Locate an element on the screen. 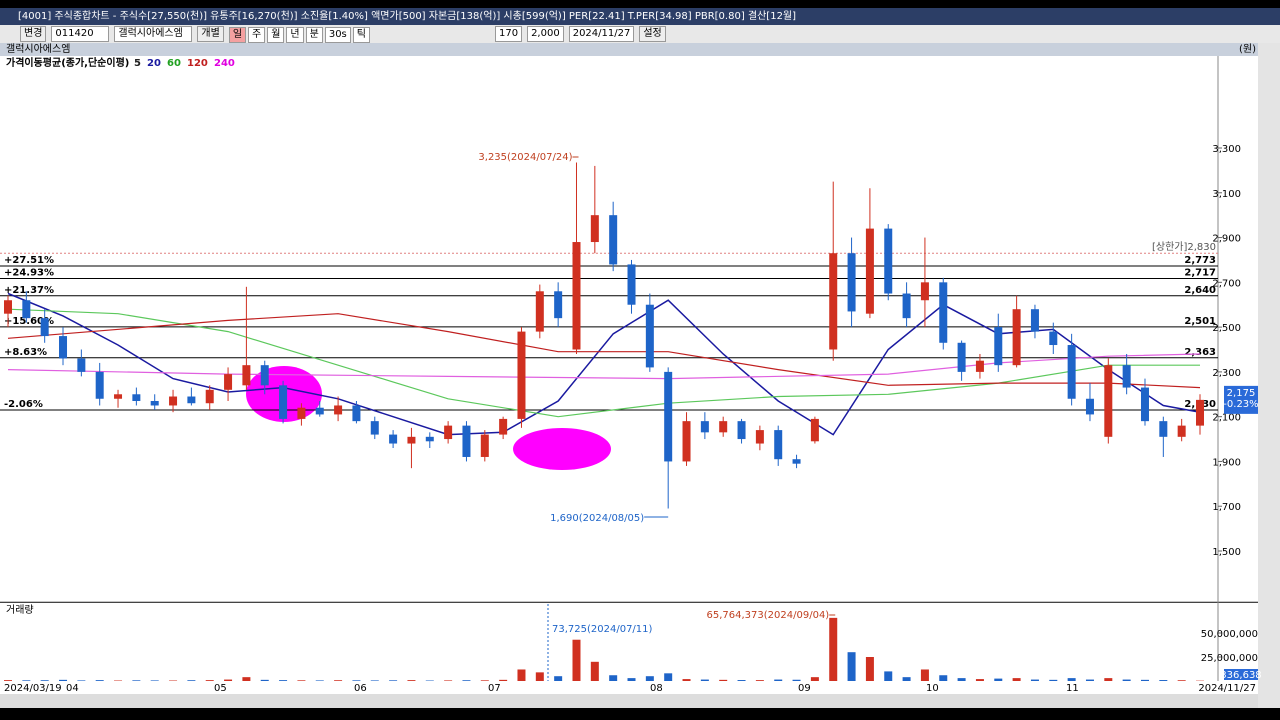 This screenshot has height=720, width=1280. date-input: 2024/11/27 is located at coordinates (601, 34).